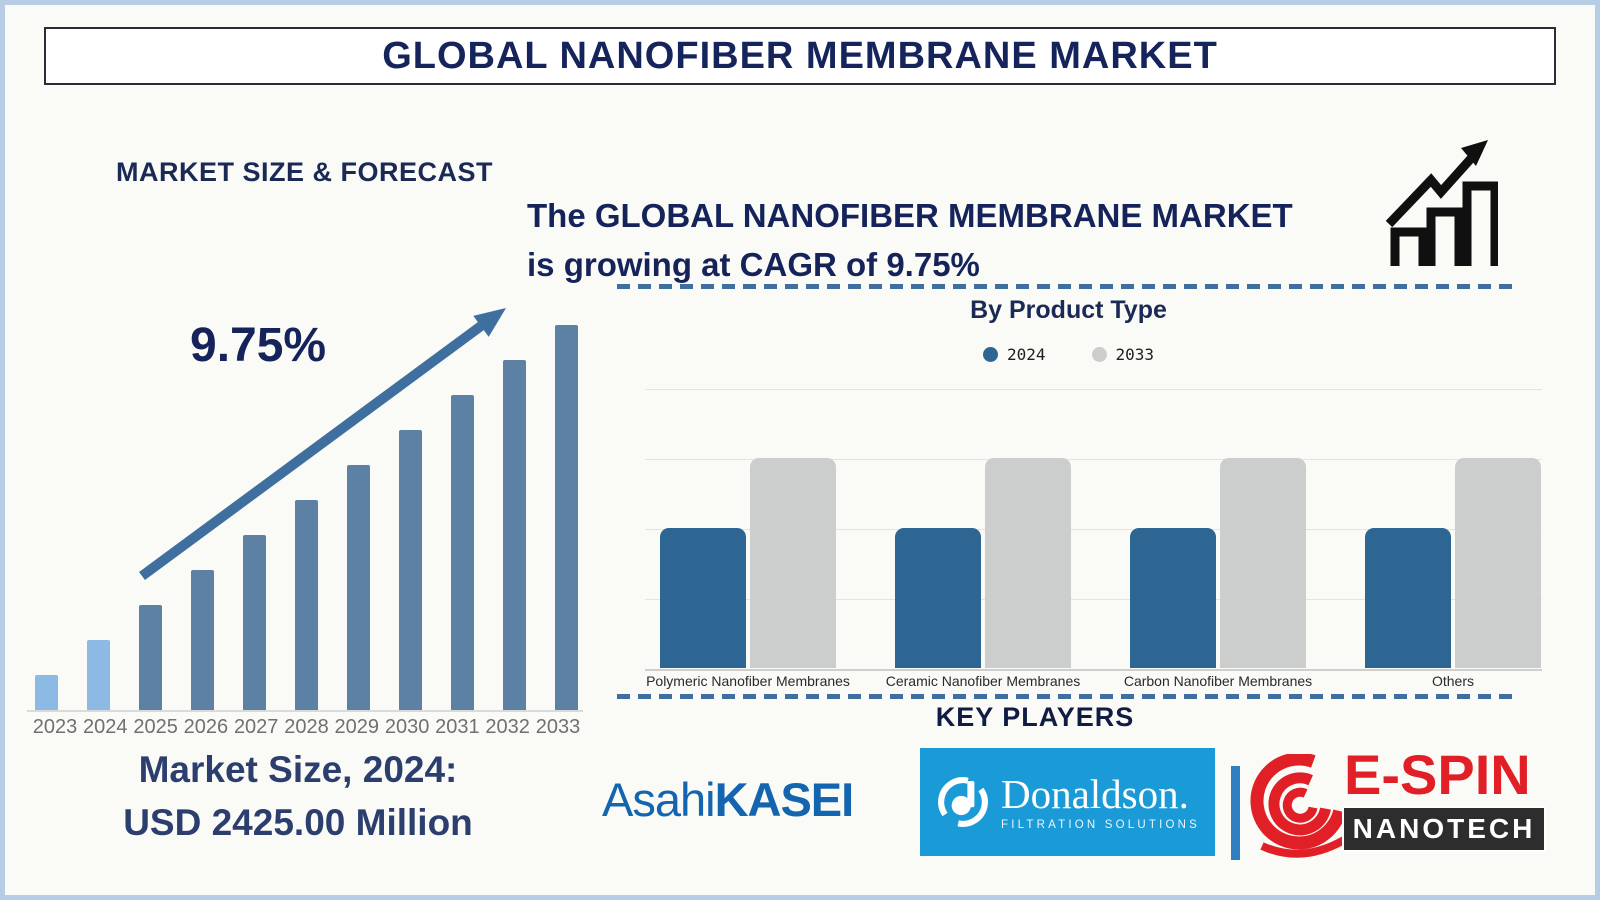 This screenshot has width=1600, height=900. I want to click on legend-dot-2033, so click(1099, 354).